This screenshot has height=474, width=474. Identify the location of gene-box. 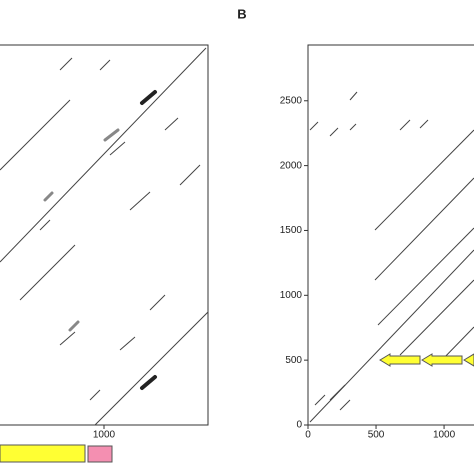
(100, 454).